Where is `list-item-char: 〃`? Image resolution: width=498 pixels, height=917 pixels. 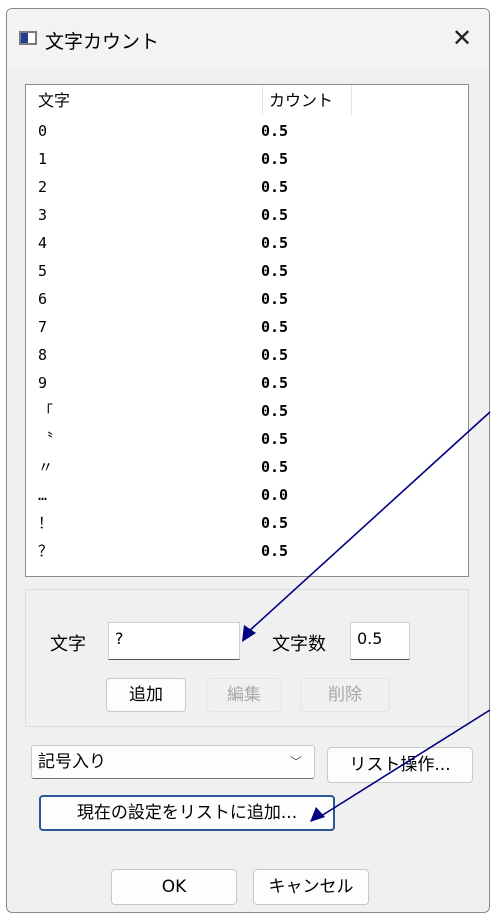 list-item-char: 〃 is located at coordinates (46, 467).